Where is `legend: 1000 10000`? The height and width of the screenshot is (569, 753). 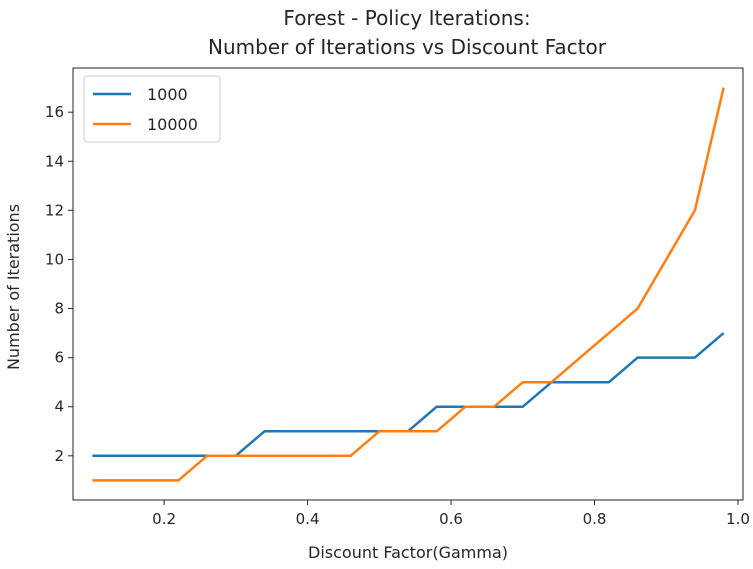 legend: 1000 10000 is located at coordinates (152, 109).